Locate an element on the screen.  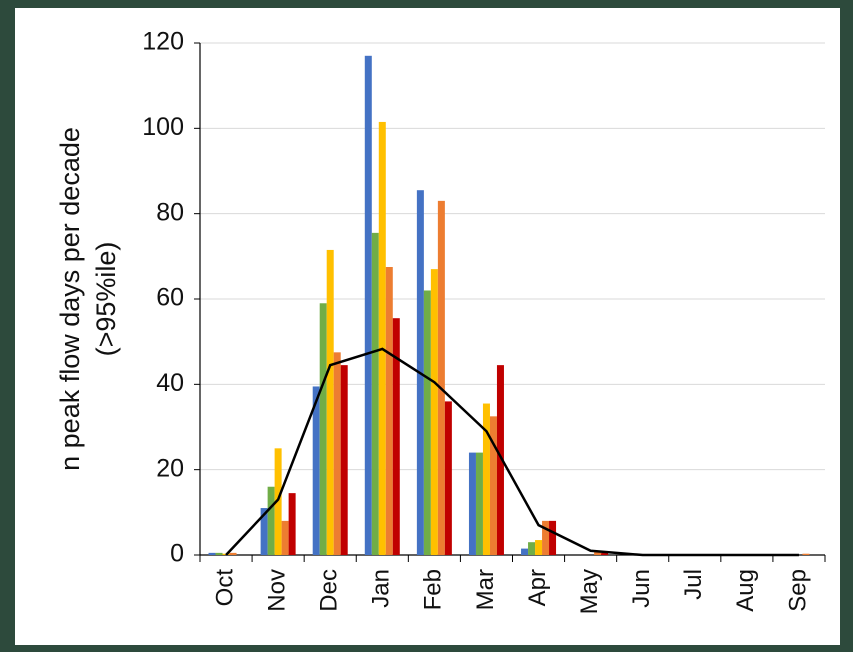
y-tick-label: 20 is located at coordinates (170, 468).